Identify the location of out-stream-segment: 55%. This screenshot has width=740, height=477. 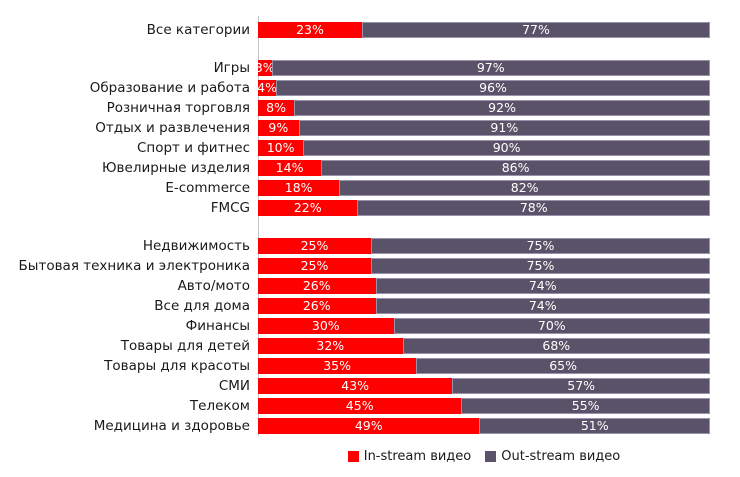
(585, 406).